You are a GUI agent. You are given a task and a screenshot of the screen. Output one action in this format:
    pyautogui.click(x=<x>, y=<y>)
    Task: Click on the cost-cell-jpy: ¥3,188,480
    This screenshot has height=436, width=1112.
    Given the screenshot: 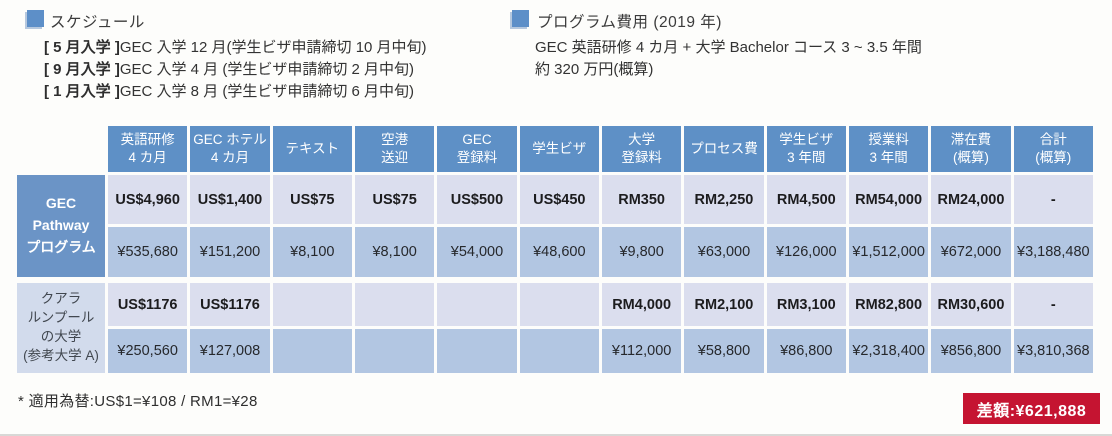 What is the action you would take?
    pyautogui.click(x=1053, y=252)
    